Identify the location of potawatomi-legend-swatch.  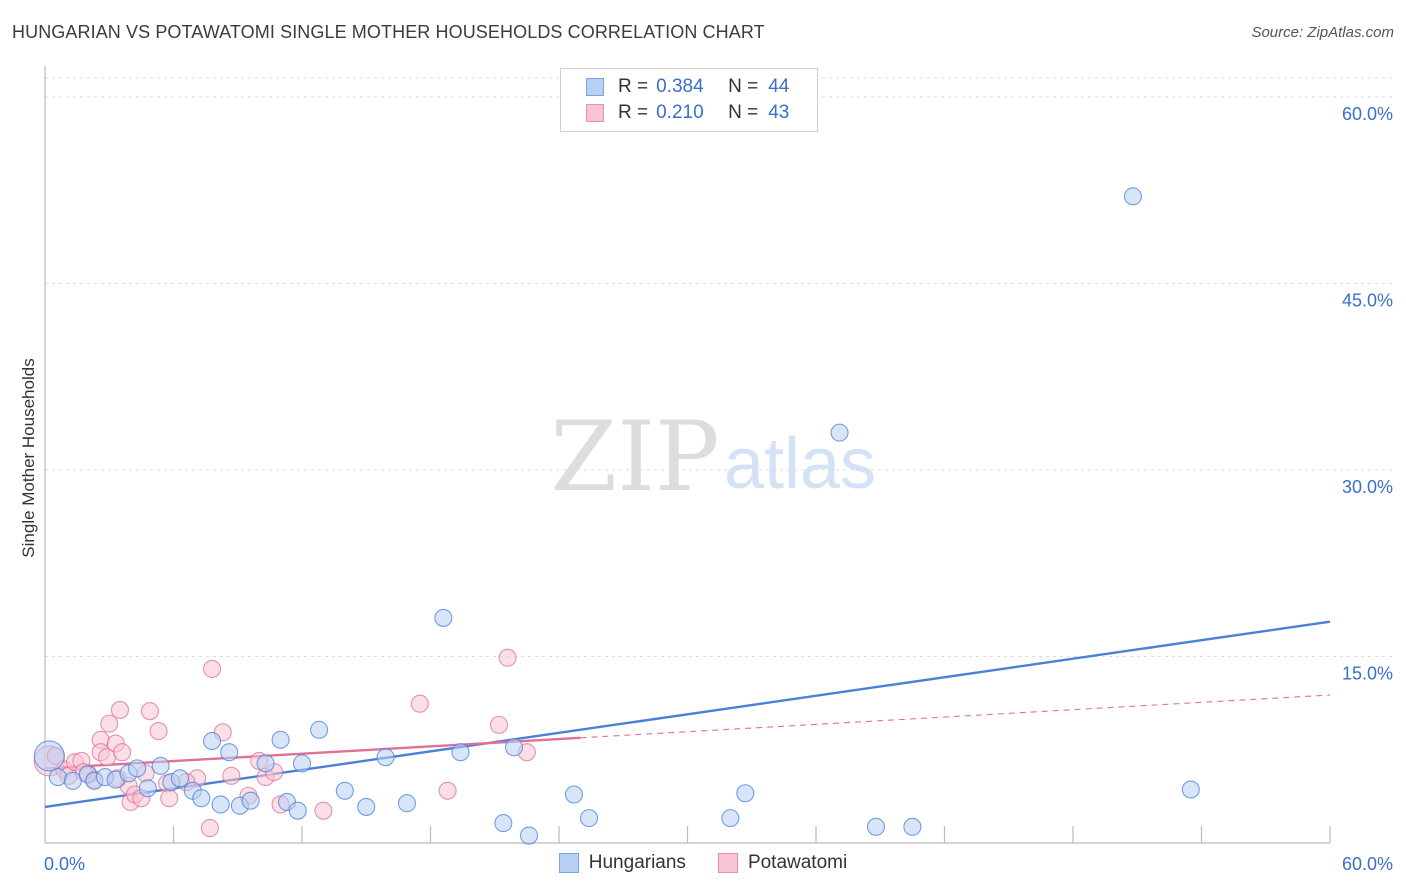
(727, 863).